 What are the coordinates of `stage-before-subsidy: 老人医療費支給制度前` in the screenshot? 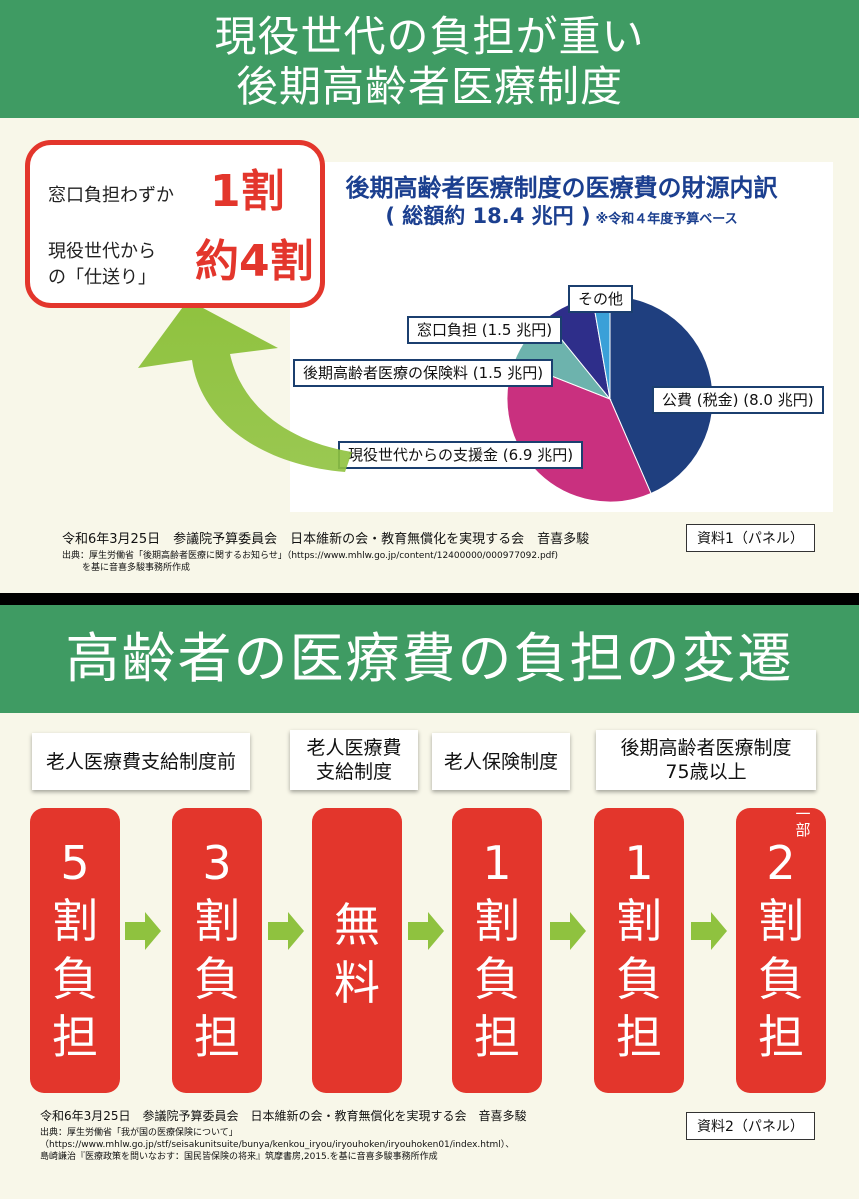 It's located at (141, 761).